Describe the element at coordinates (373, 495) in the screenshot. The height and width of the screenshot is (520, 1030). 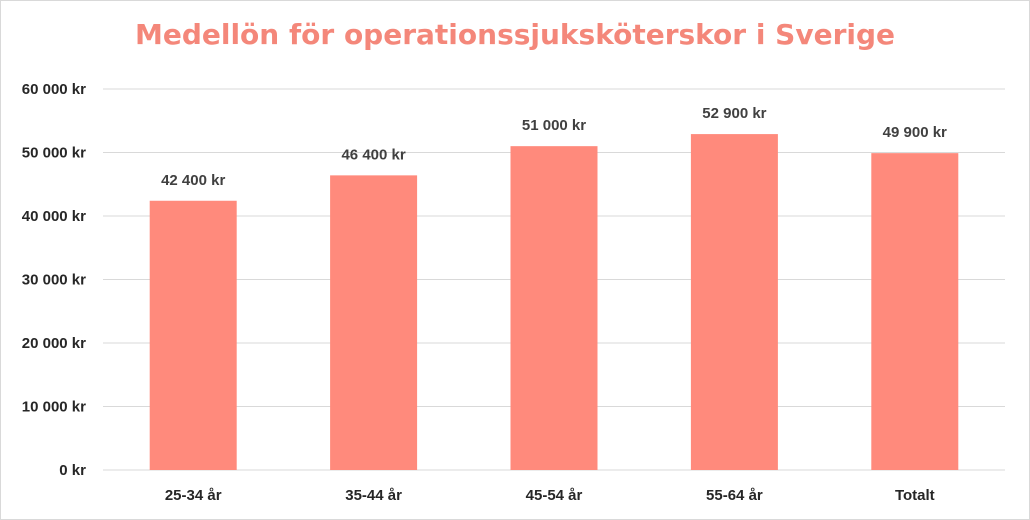
I see `x-tick-label: 35-44 år` at that location.